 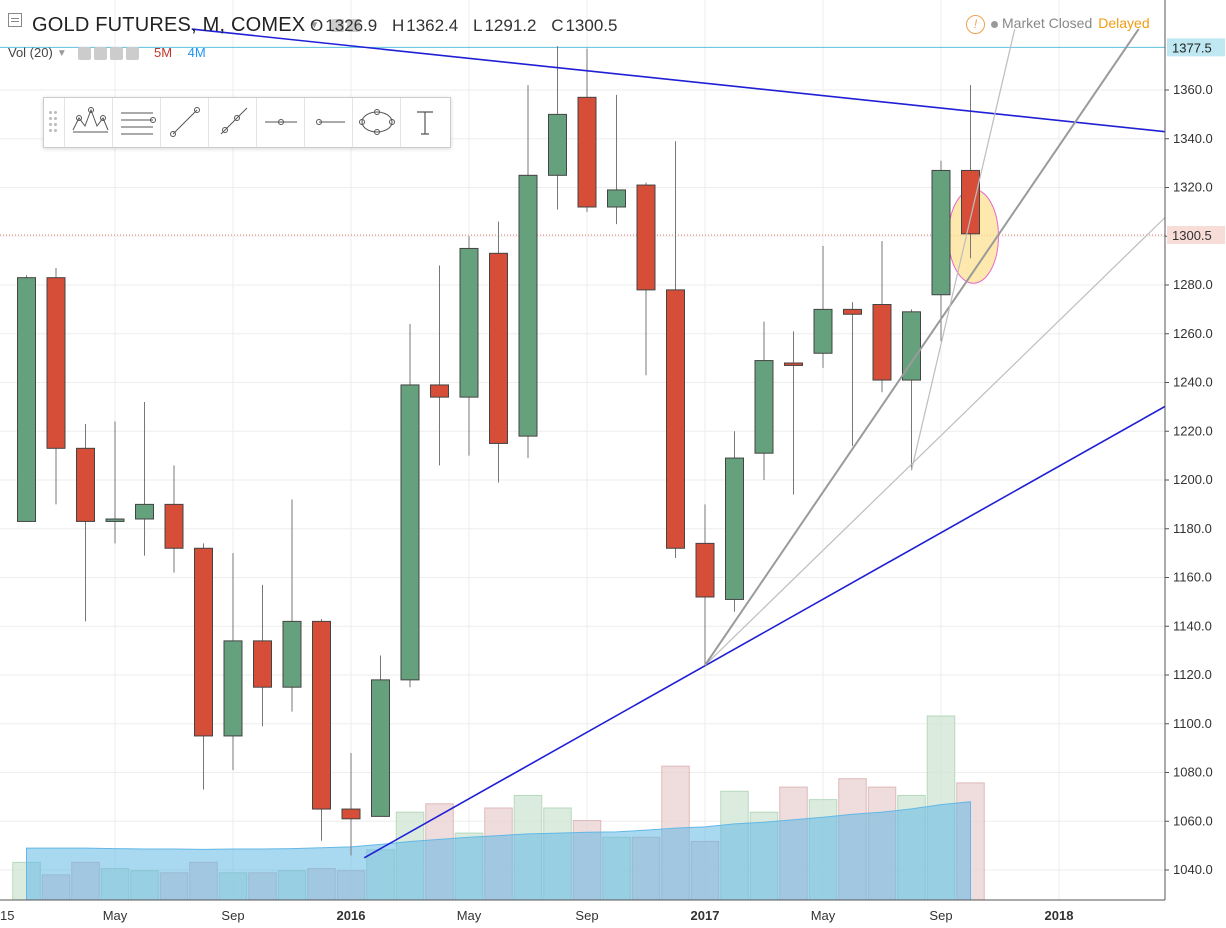 What do you see at coordinates (163, 52) in the screenshot?
I see `volume-value-5m: 5M` at bounding box center [163, 52].